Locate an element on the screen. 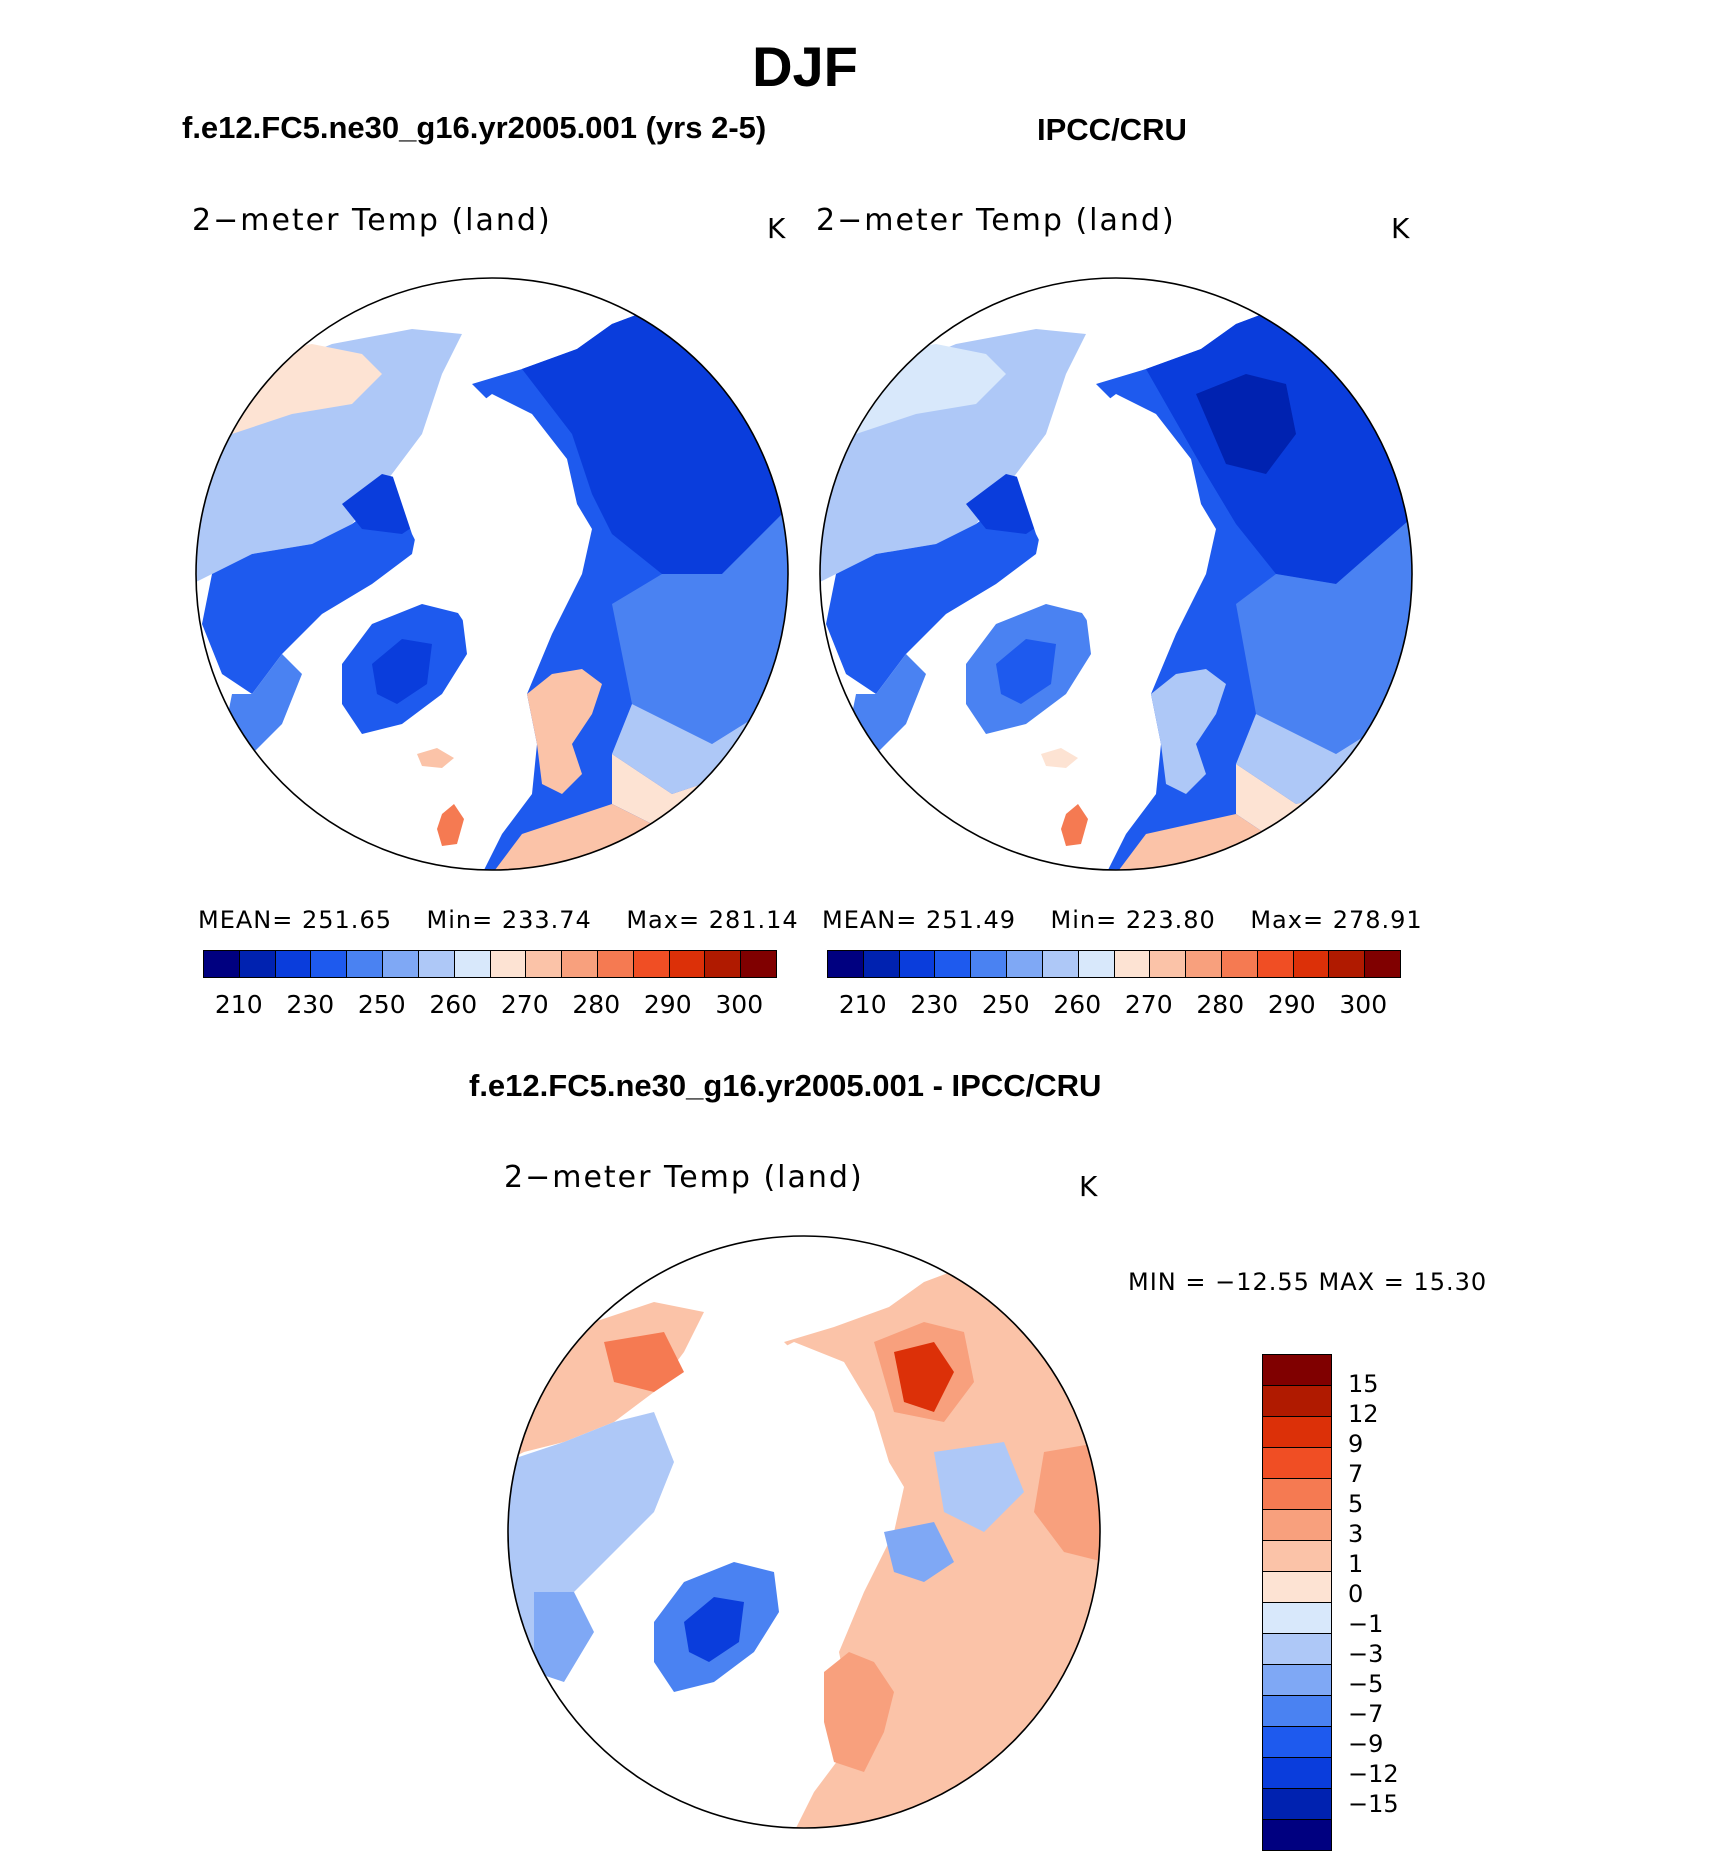  obs-colorbar-tick: 300 is located at coordinates (1363, 1004).